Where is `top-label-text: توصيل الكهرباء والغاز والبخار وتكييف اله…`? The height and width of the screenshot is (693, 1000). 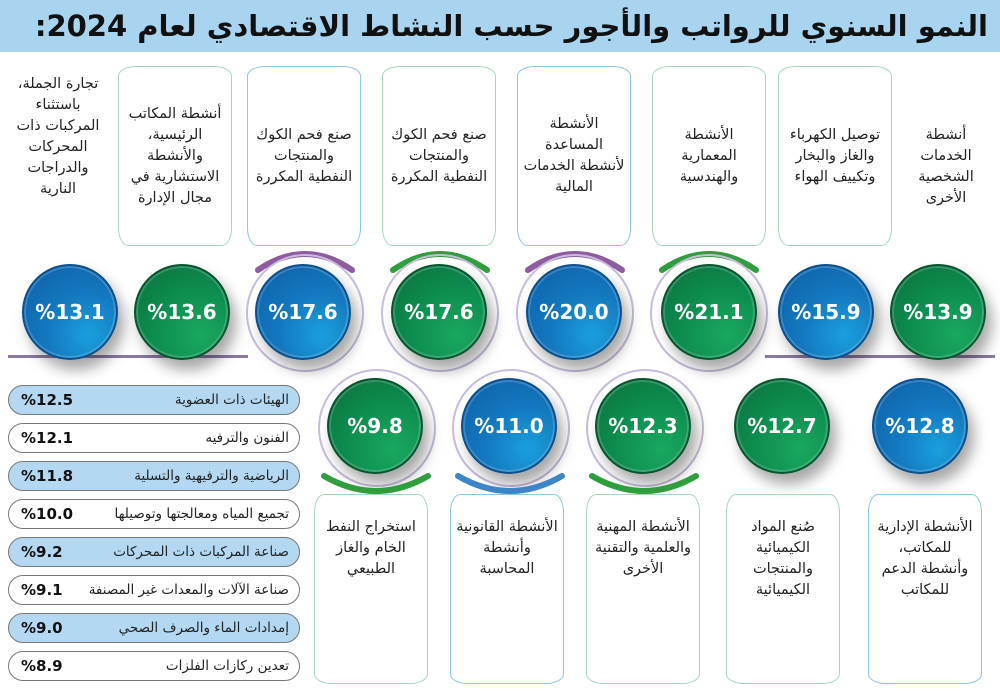
top-label-text: توصيل الكهرباء والغاز والبخار وتكييف اله… is located at coordinates (835, 155).